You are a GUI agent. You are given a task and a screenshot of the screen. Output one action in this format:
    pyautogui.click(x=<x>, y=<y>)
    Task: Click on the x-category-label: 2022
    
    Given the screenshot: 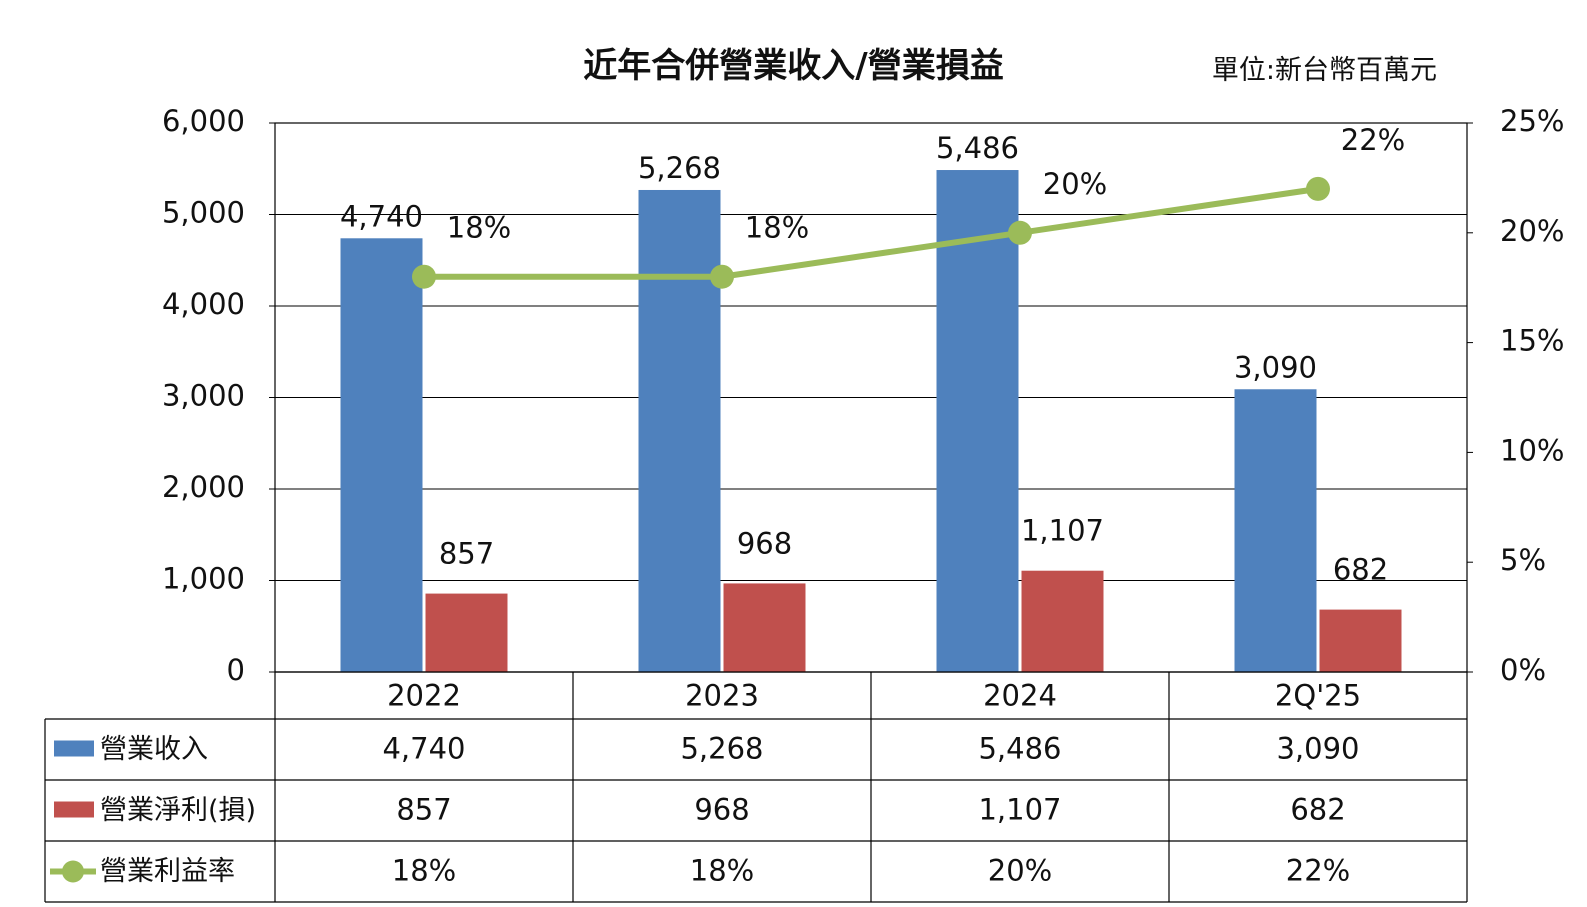 What is the action you would take?
    pyautogui.click(x=424, y=696)
    